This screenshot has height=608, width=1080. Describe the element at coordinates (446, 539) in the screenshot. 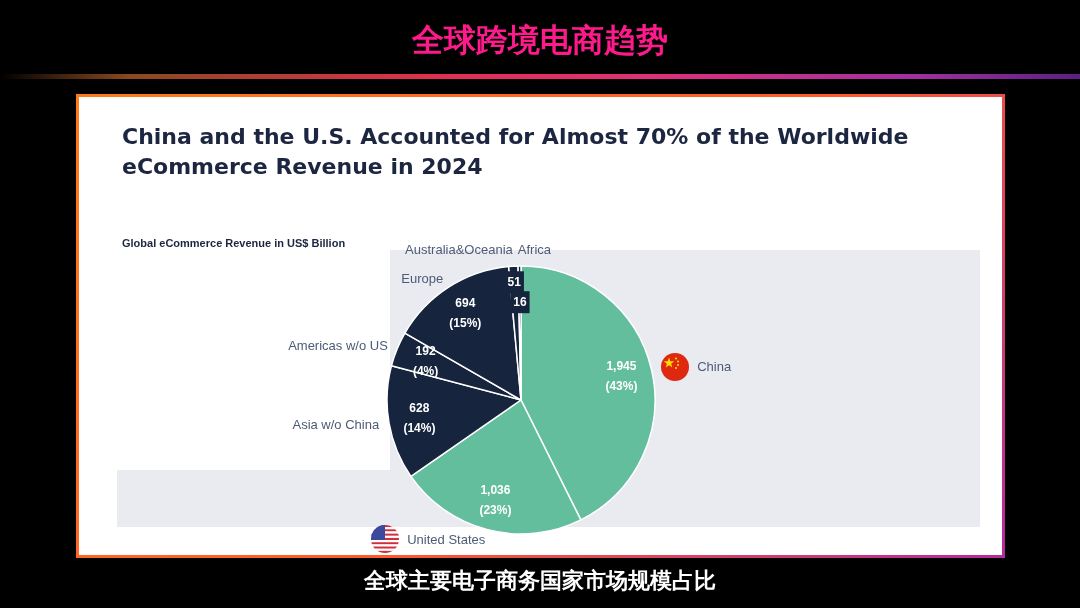

I see `slice-label: United States` at that location.